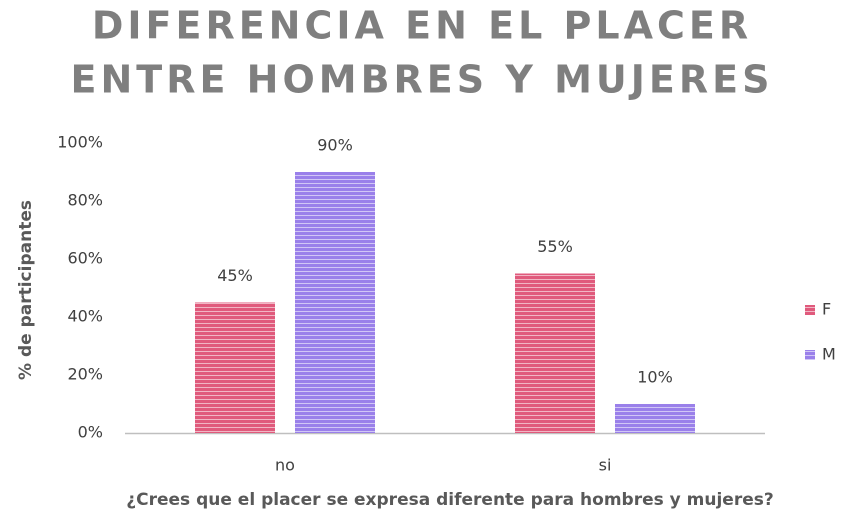 This screenshot has width=845, height=518. I want to click on value-label: 45%, so click(235, 275).